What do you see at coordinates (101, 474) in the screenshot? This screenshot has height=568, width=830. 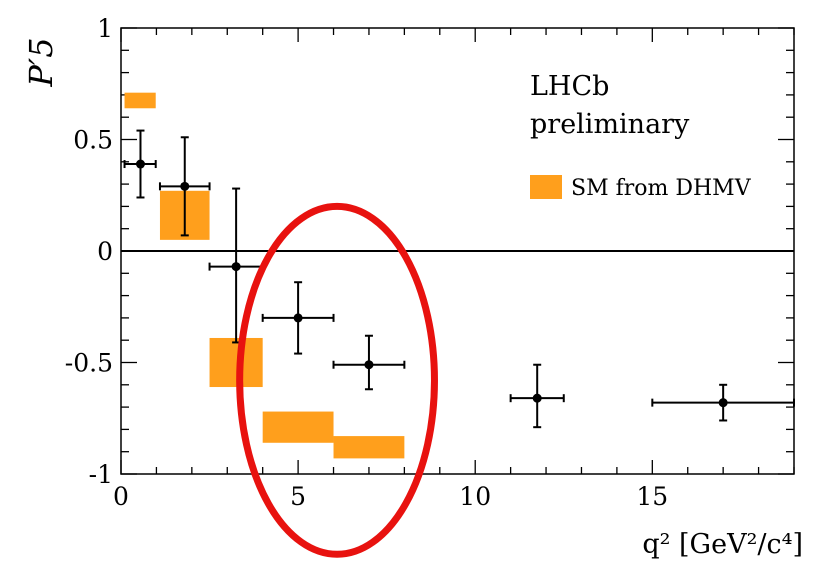 I see `y-tick-label: -1` at bounding box center [101, 474].